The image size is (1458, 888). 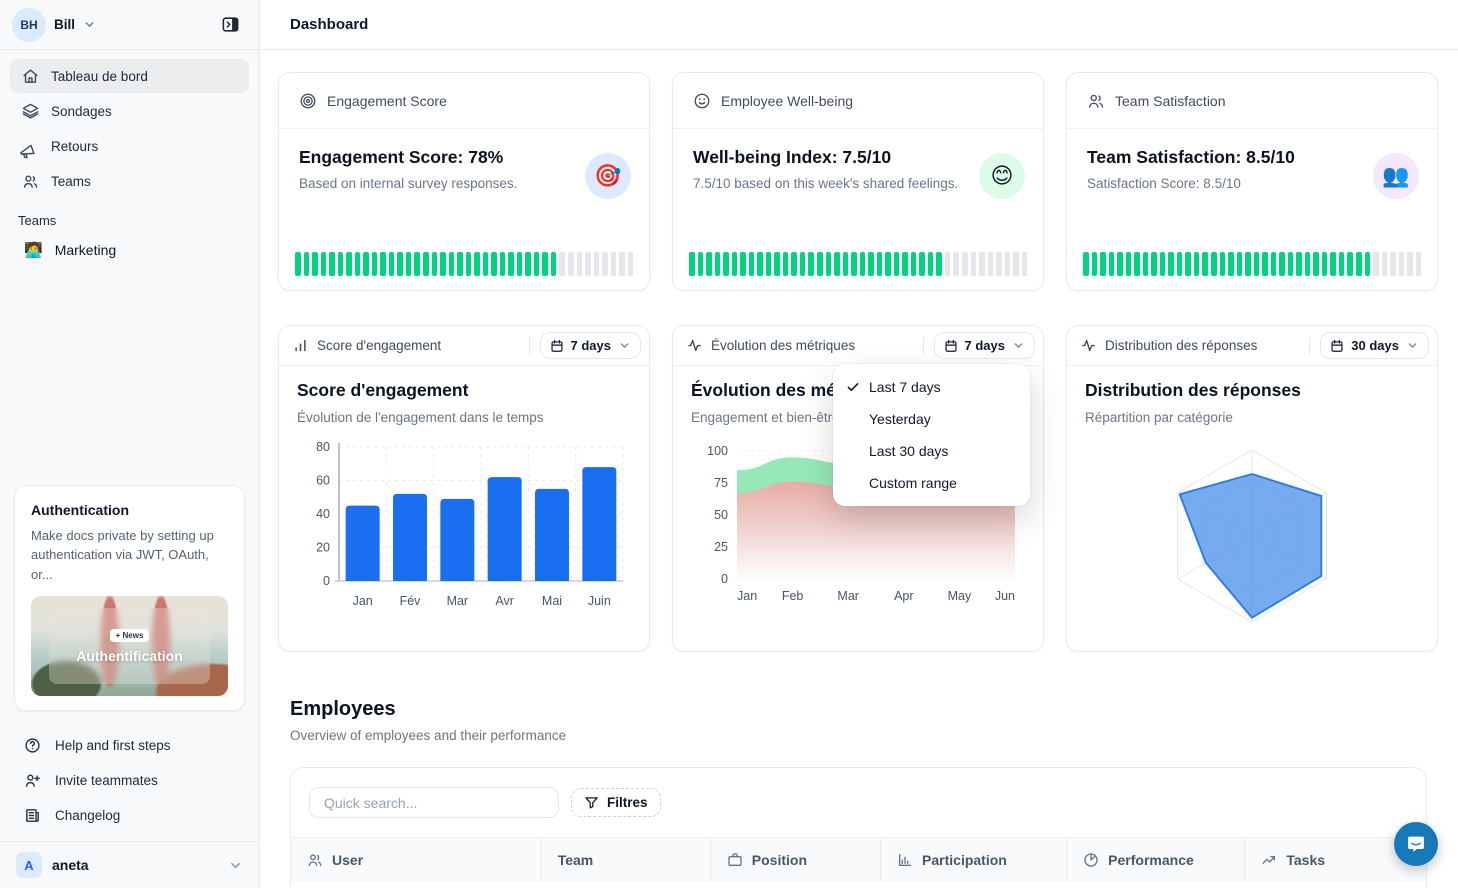 What do you see at coordinates (848, 596) in the screenshot?
I see `svg-text: Mar` at bounding box center [848, 596].